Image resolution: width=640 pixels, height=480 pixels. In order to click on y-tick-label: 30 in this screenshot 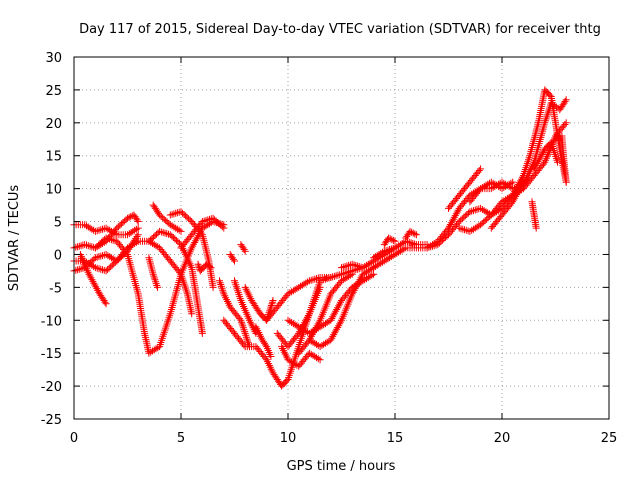, I will do `click(53, 58)`.